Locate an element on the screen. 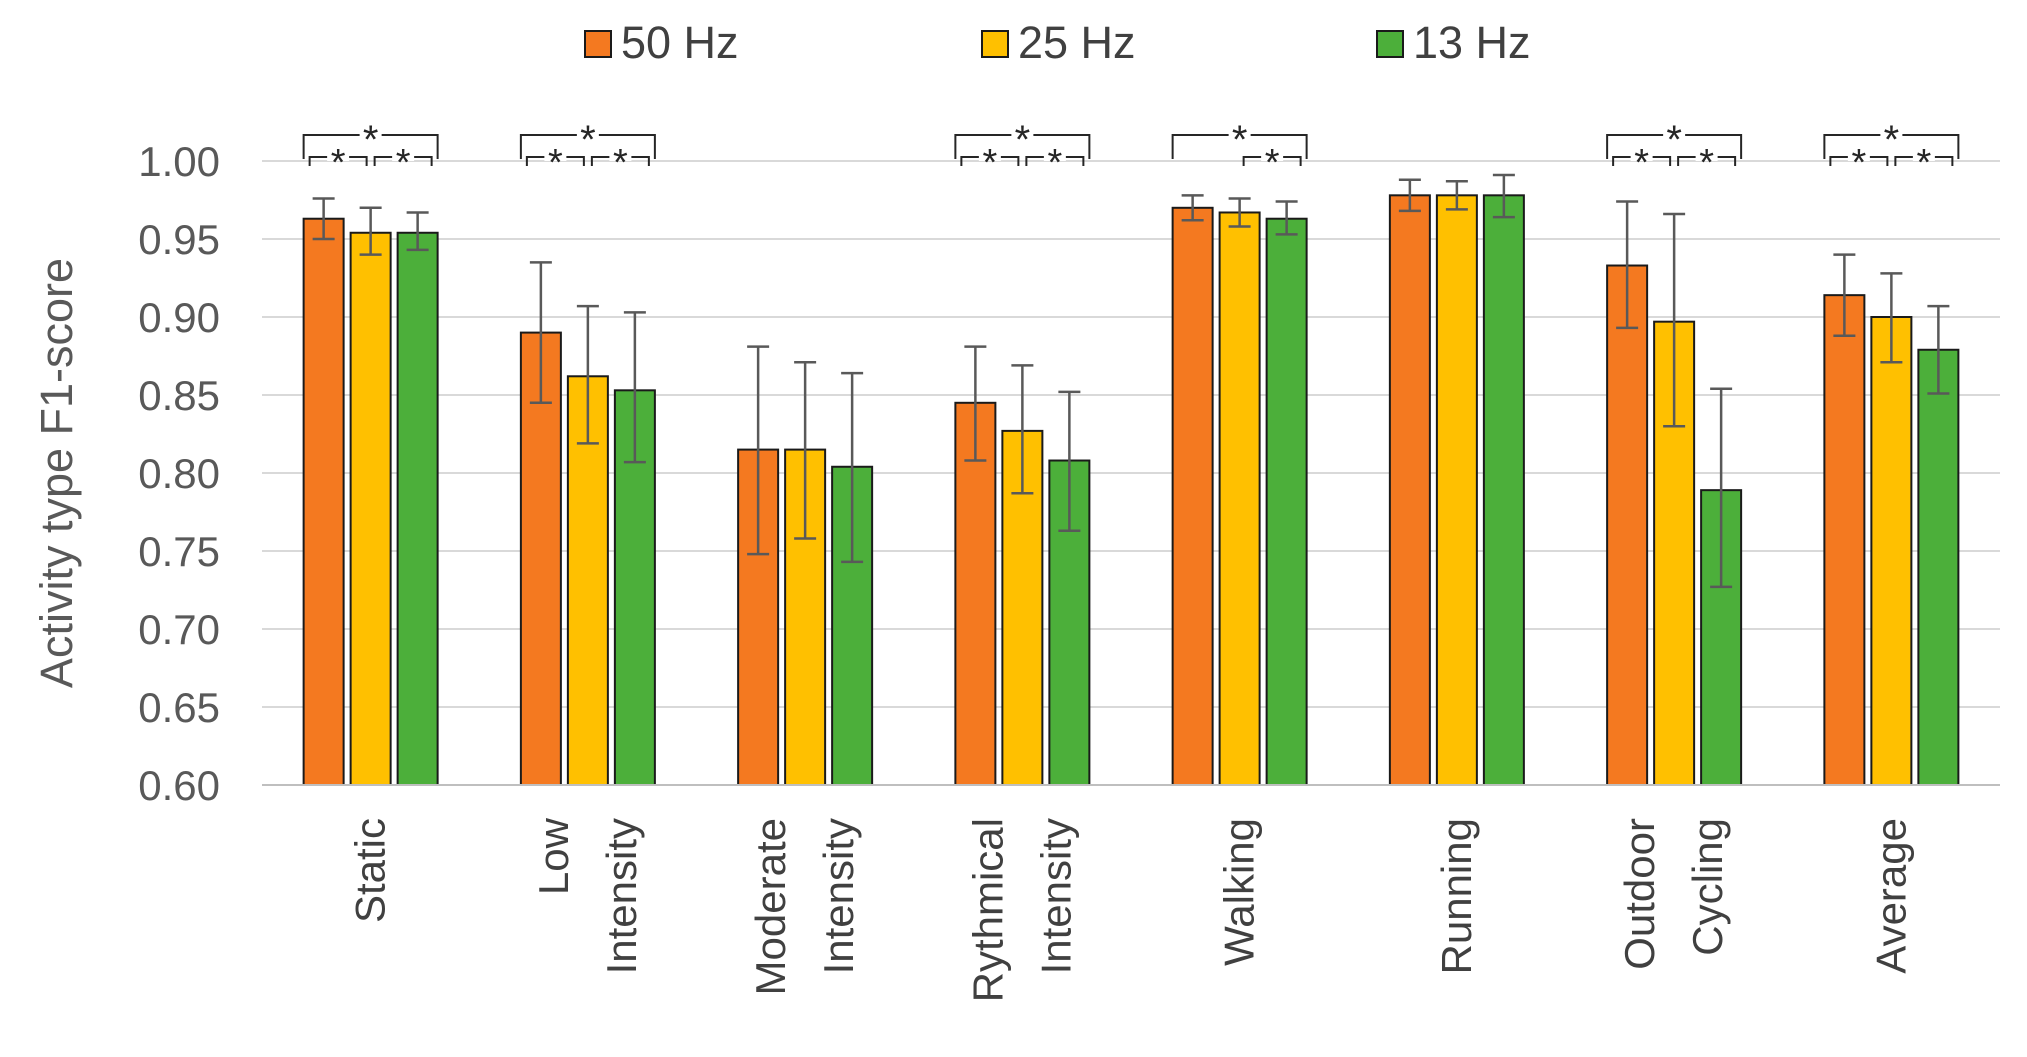 This screenshot has width=2027, height=1057. category-label: Outdoor Cycling is located at coordinates (1673, 894).